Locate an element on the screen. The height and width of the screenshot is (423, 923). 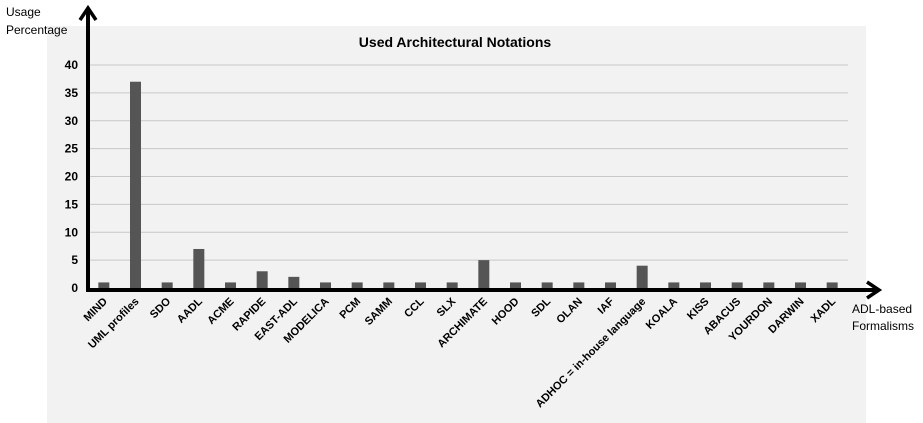
y-tick-label: 15 is located at coordinates (72, 204).